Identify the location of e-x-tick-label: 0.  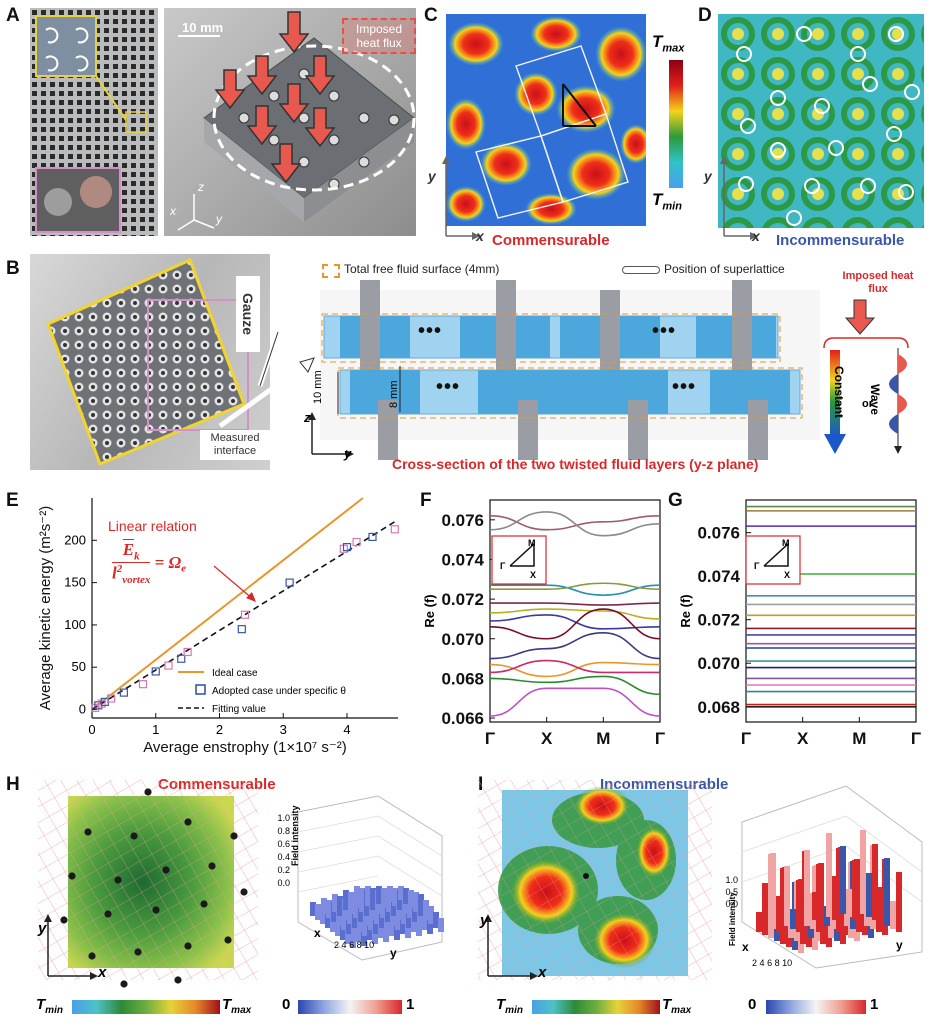
(91, 729).